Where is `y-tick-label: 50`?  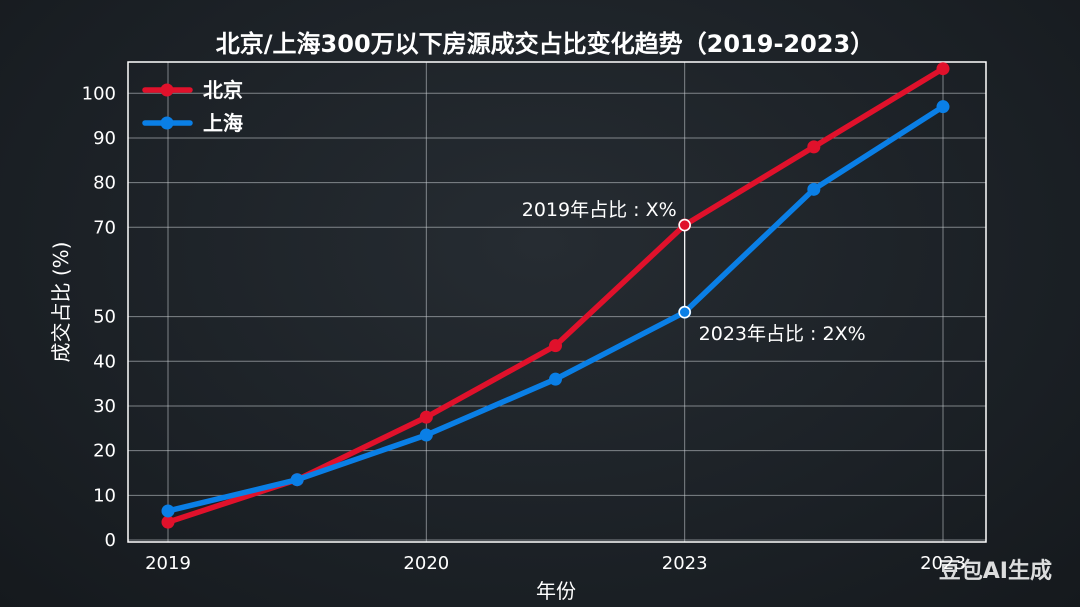
y-tick-label: 50 is located at coordinates (104, 317).